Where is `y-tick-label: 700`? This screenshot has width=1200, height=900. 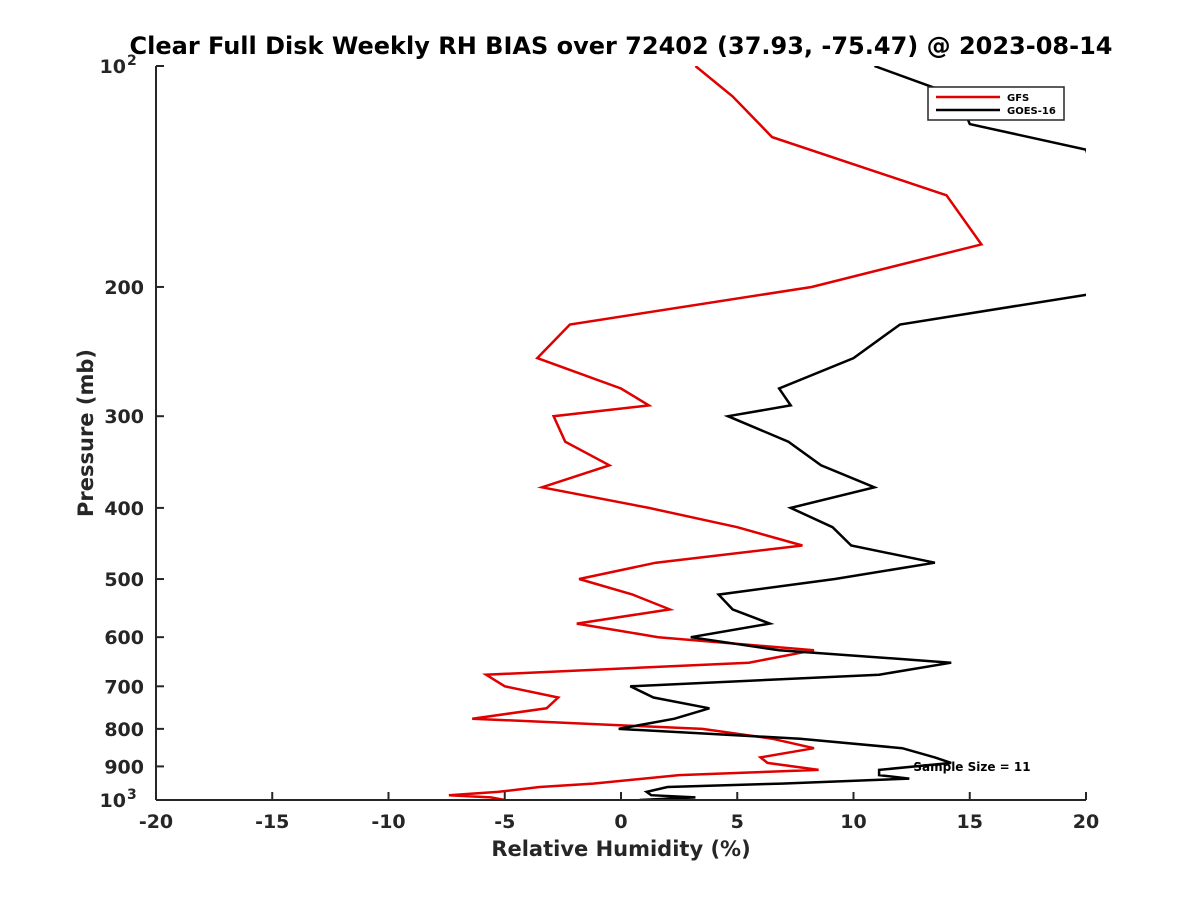
y-tick-label: 700 is located at coordinates (124, 687).